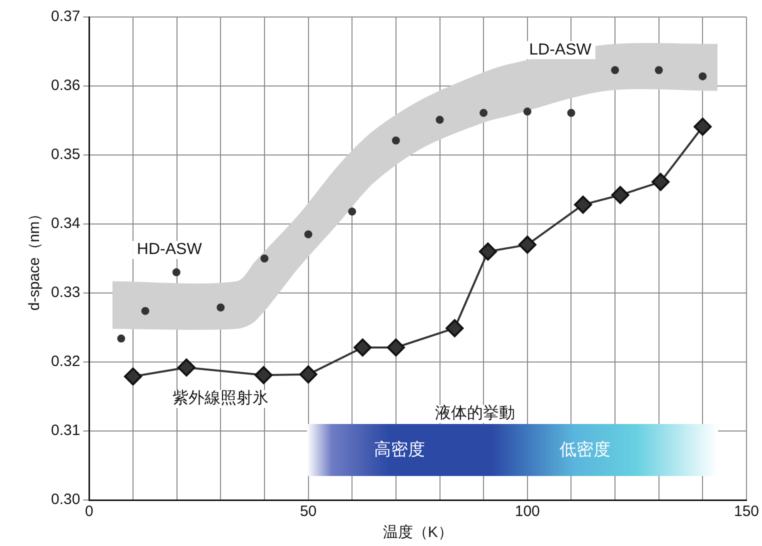 Image resolution: width=762 pixels, height=546 pixels. Describe the element at coordinates (417, 533) in the screenshot. I see `x-axis-title: 温度（K）` at that location.